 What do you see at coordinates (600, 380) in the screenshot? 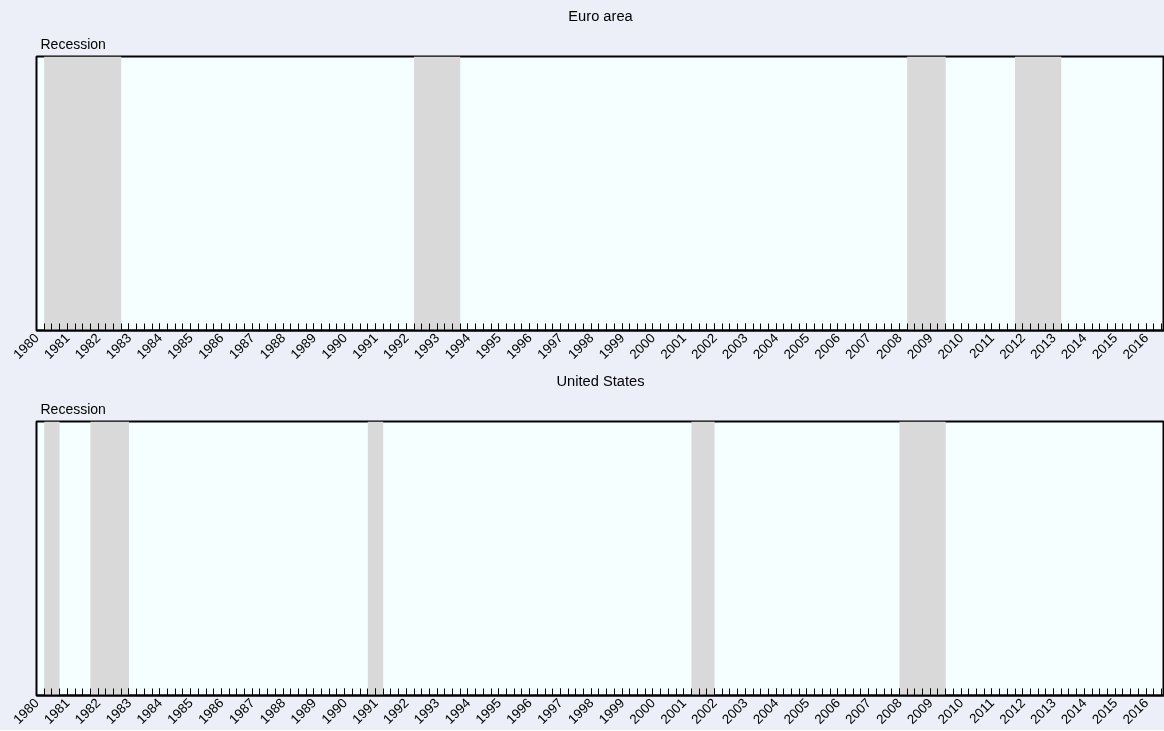
I see `chart-title: United States` at bounding box center [600, 380].